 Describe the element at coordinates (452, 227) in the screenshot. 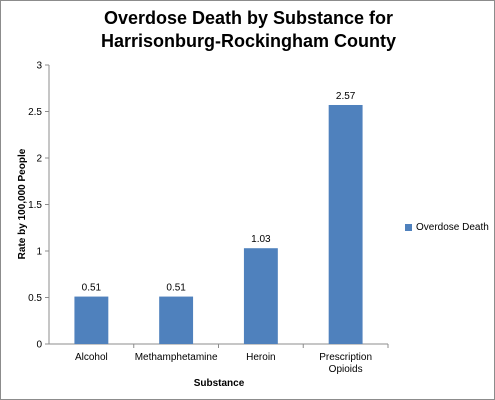

I see `legend-label: Overdose Death` at that location.